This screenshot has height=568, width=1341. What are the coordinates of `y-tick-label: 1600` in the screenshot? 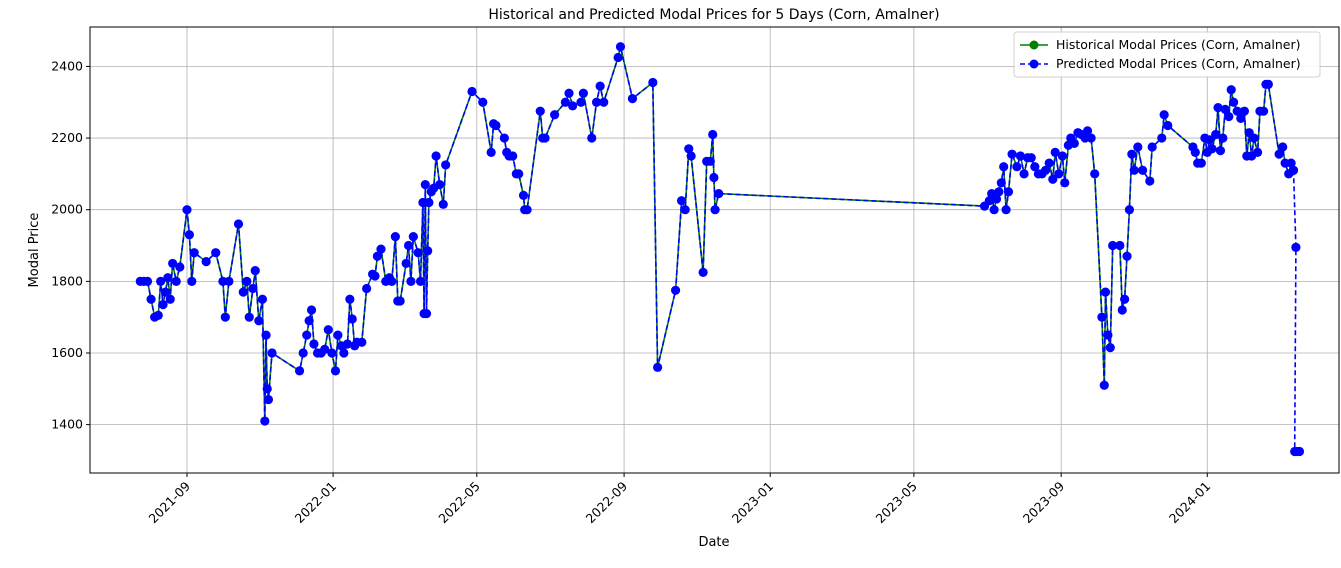 It's located at (67, 352).